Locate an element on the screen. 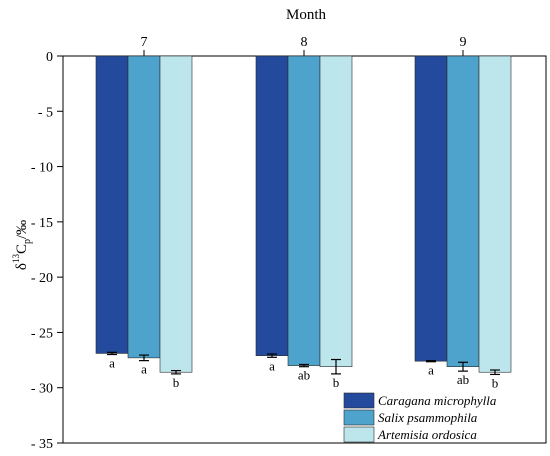 The width and height of the screenshot is (550, 456). y-tick-label: - 35 is located at coordinates (42, 444).